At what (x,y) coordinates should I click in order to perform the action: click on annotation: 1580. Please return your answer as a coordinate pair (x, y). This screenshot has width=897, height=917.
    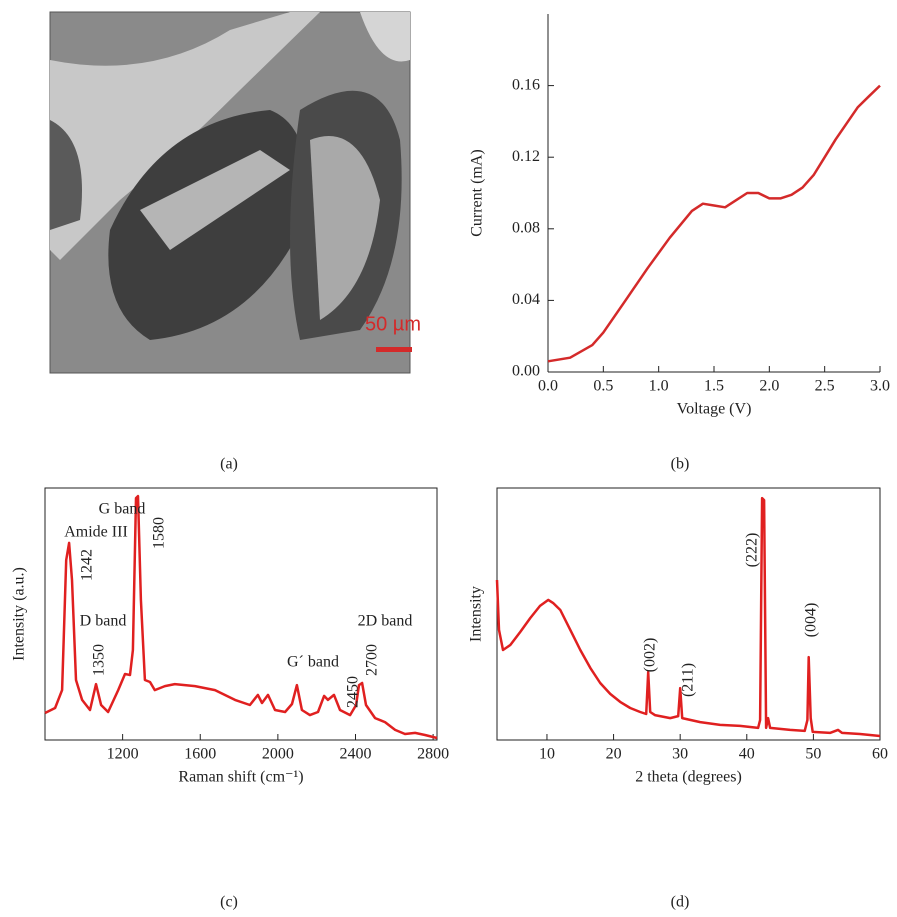
    Looking at the image, I should click on (159, 533).